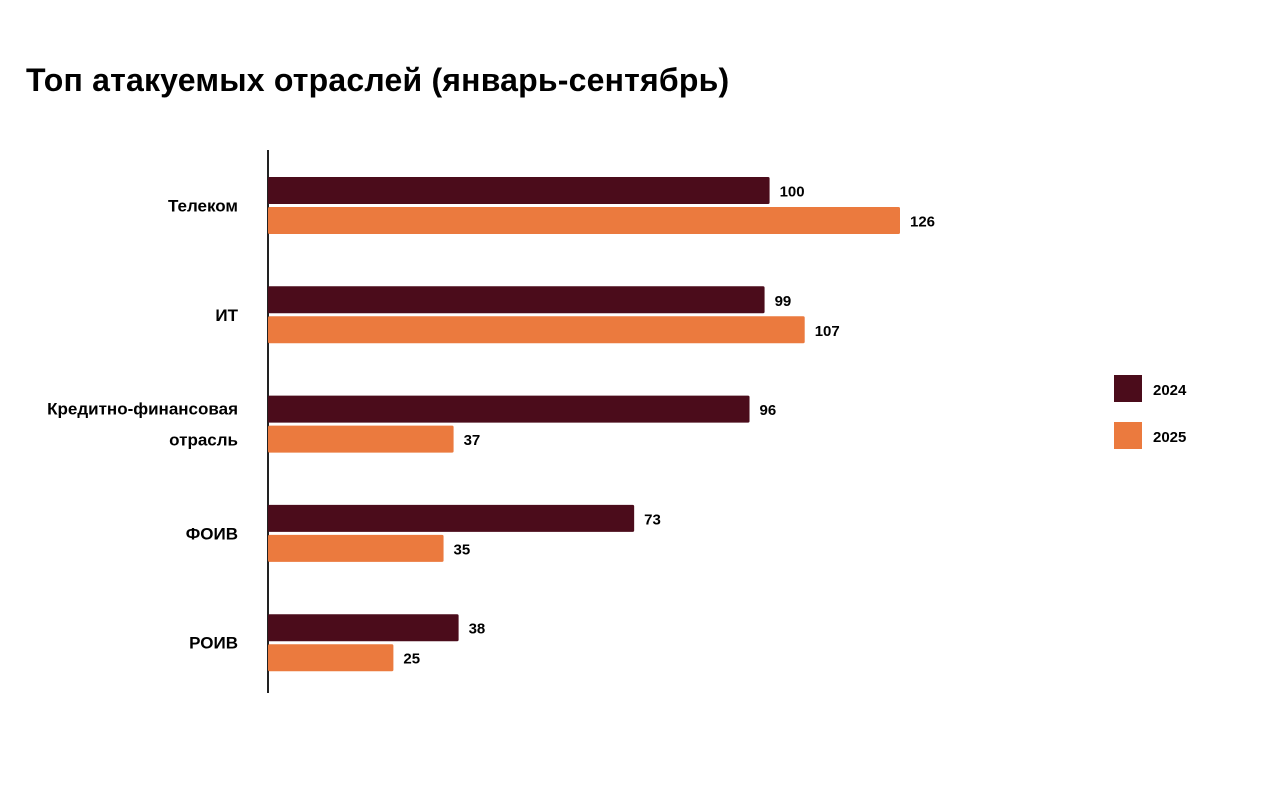 The width and height of the screenshot is (1280, 789). Describe the element at coordinates (472, 440) in the screenshot. I see `data-label: 37` at that location.